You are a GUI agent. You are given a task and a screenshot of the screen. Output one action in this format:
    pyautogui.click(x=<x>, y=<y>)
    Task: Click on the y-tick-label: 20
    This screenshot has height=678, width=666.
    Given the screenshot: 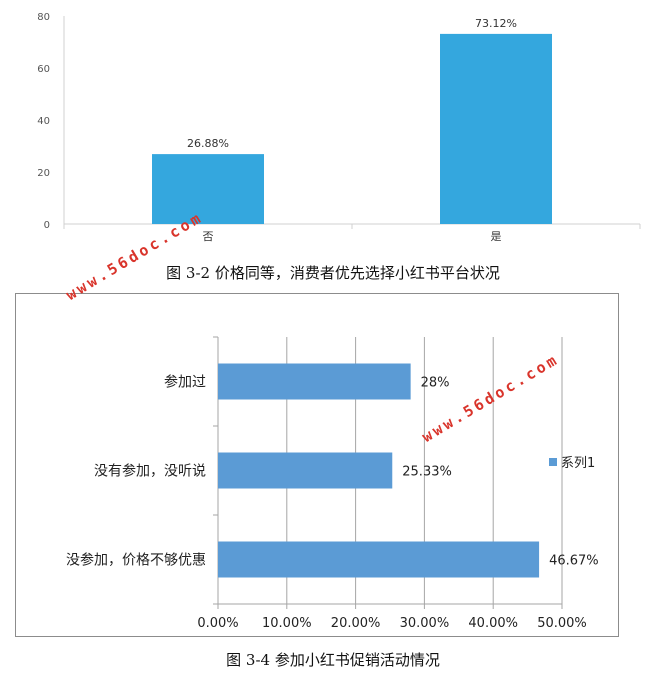 What is the action you would take?
    pyautogui.click(x=43, y=173)
    